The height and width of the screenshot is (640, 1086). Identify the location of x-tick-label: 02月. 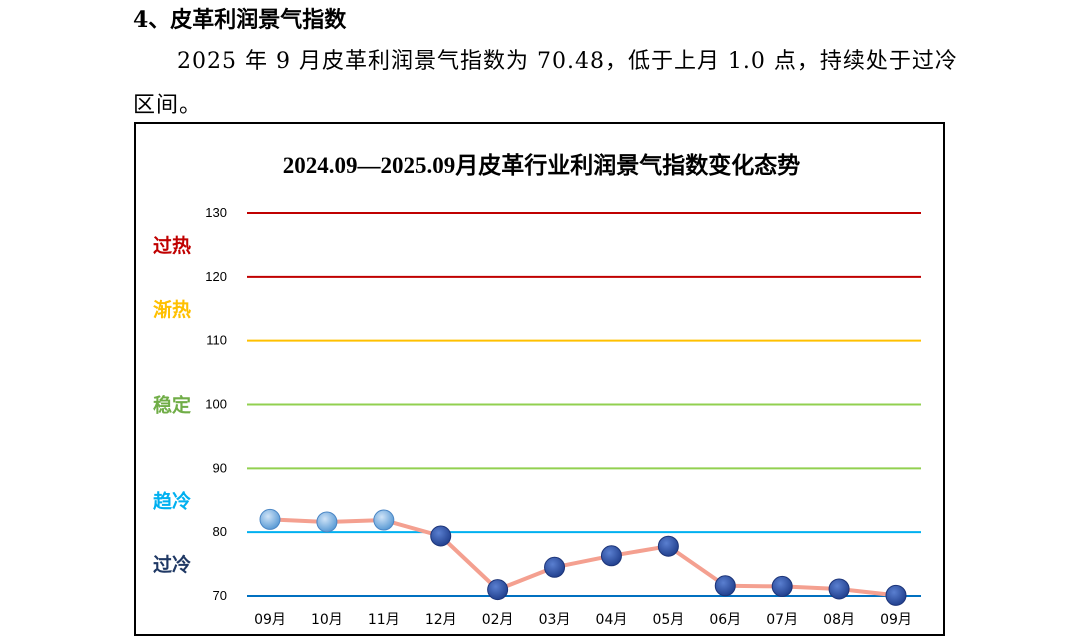
(498, 620).